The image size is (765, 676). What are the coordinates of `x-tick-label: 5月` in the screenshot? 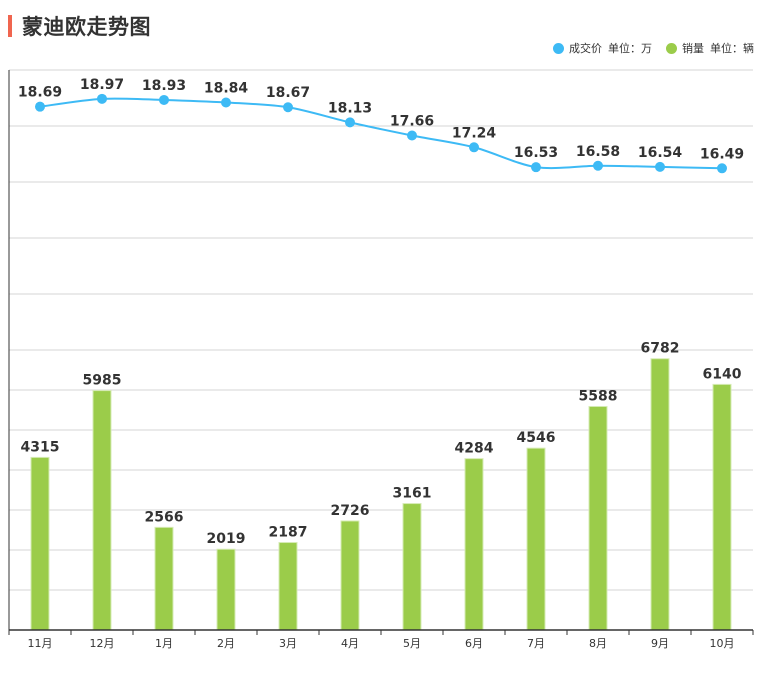 It's located at (412, 643).